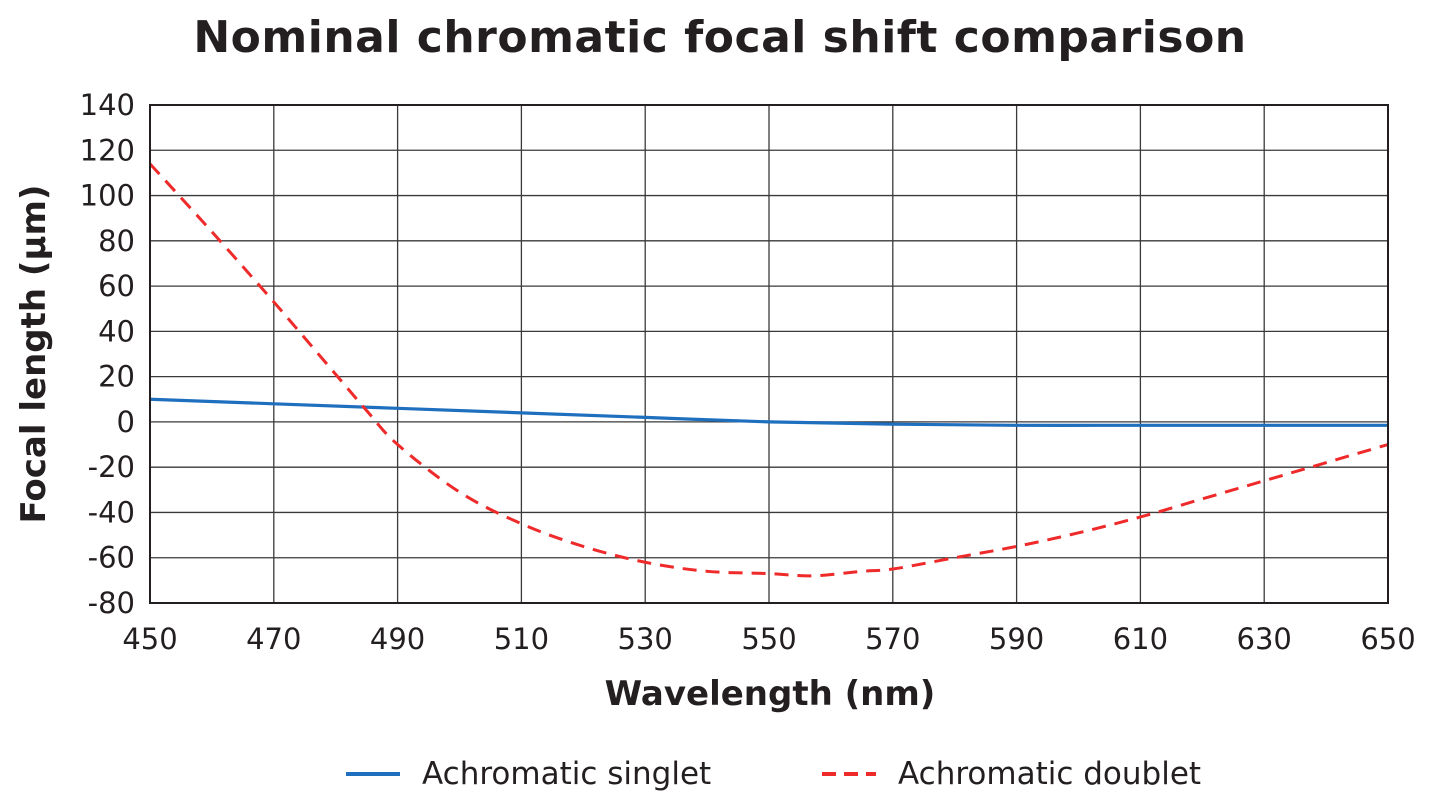 Image resolution: width=1440 pixels, height=810 pixels. Describe the element at coordinates (116, 286) in the screenshot. I see `y-tick-label: 60` at that location.